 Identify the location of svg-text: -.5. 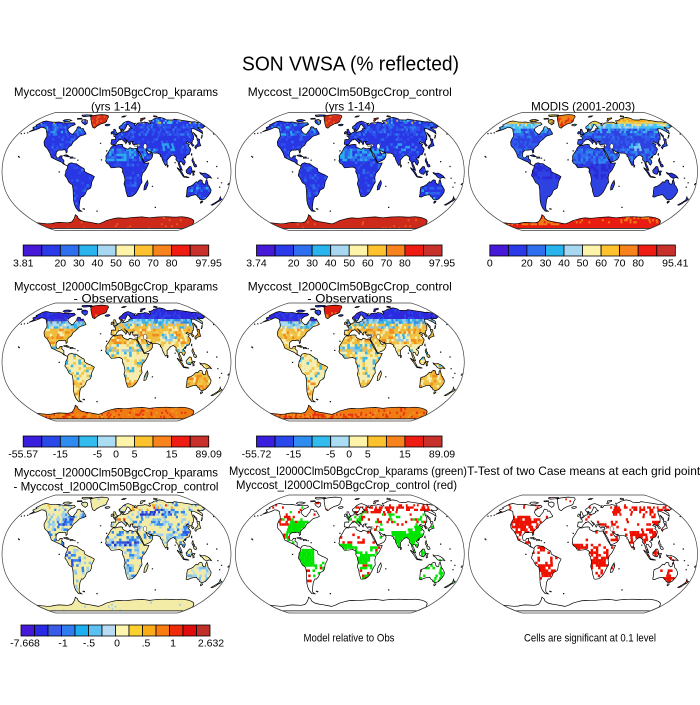
(89, 644).